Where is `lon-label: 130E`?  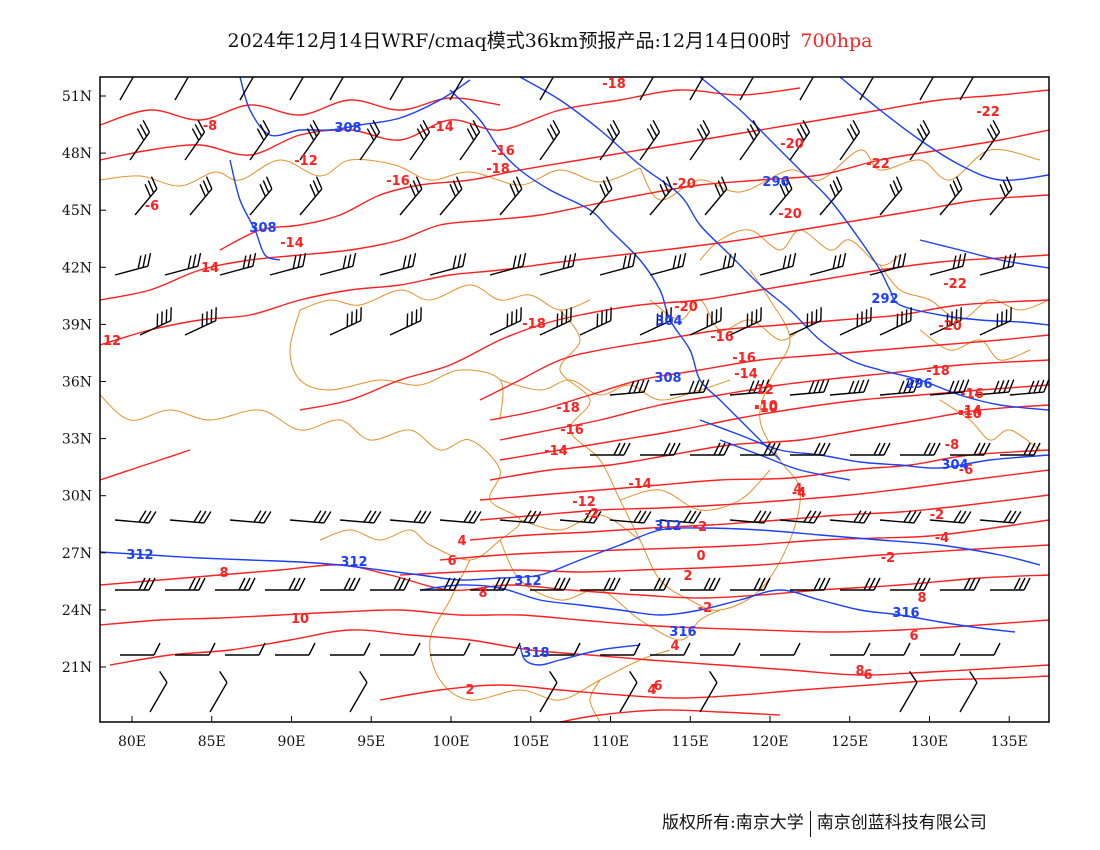
lon-label: 130E is located at coordinates (929, 742).